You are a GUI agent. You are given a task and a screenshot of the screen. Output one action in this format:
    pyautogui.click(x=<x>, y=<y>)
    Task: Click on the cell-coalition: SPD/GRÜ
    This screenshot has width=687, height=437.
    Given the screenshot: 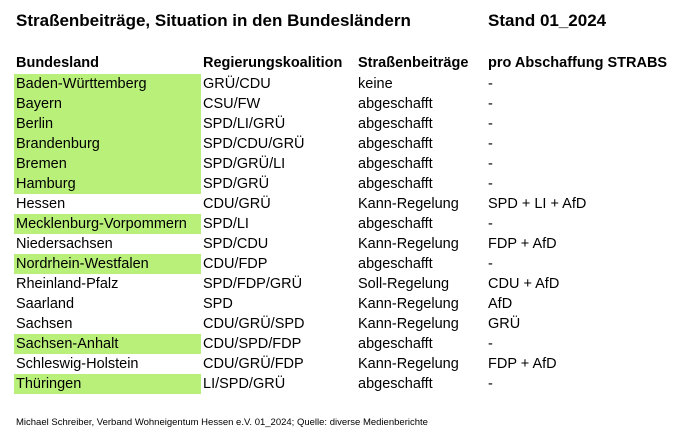 What is the action you would take?
    pyautogui.click(x=236, y=184)
    